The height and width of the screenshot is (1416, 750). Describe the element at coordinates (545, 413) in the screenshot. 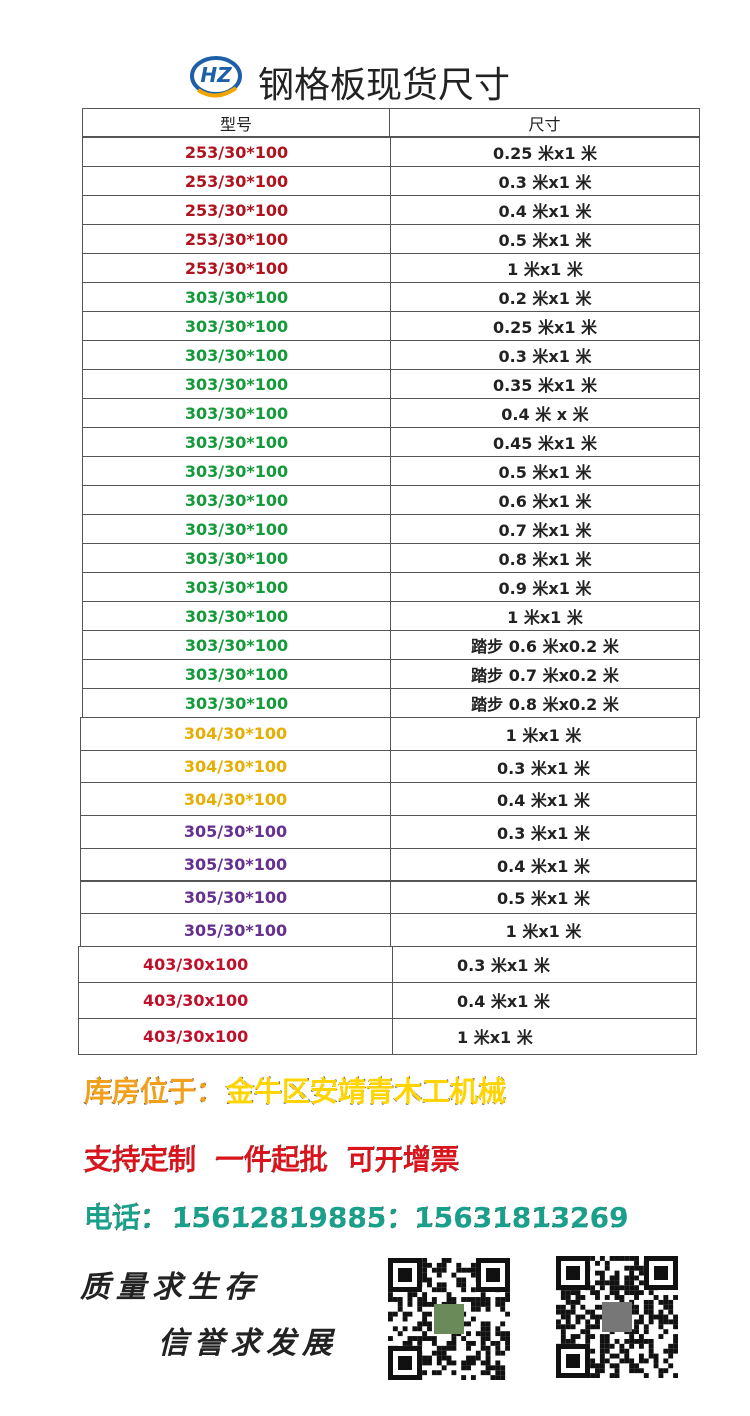

I see `size-cell: 0.4 米 x 米` at that location.